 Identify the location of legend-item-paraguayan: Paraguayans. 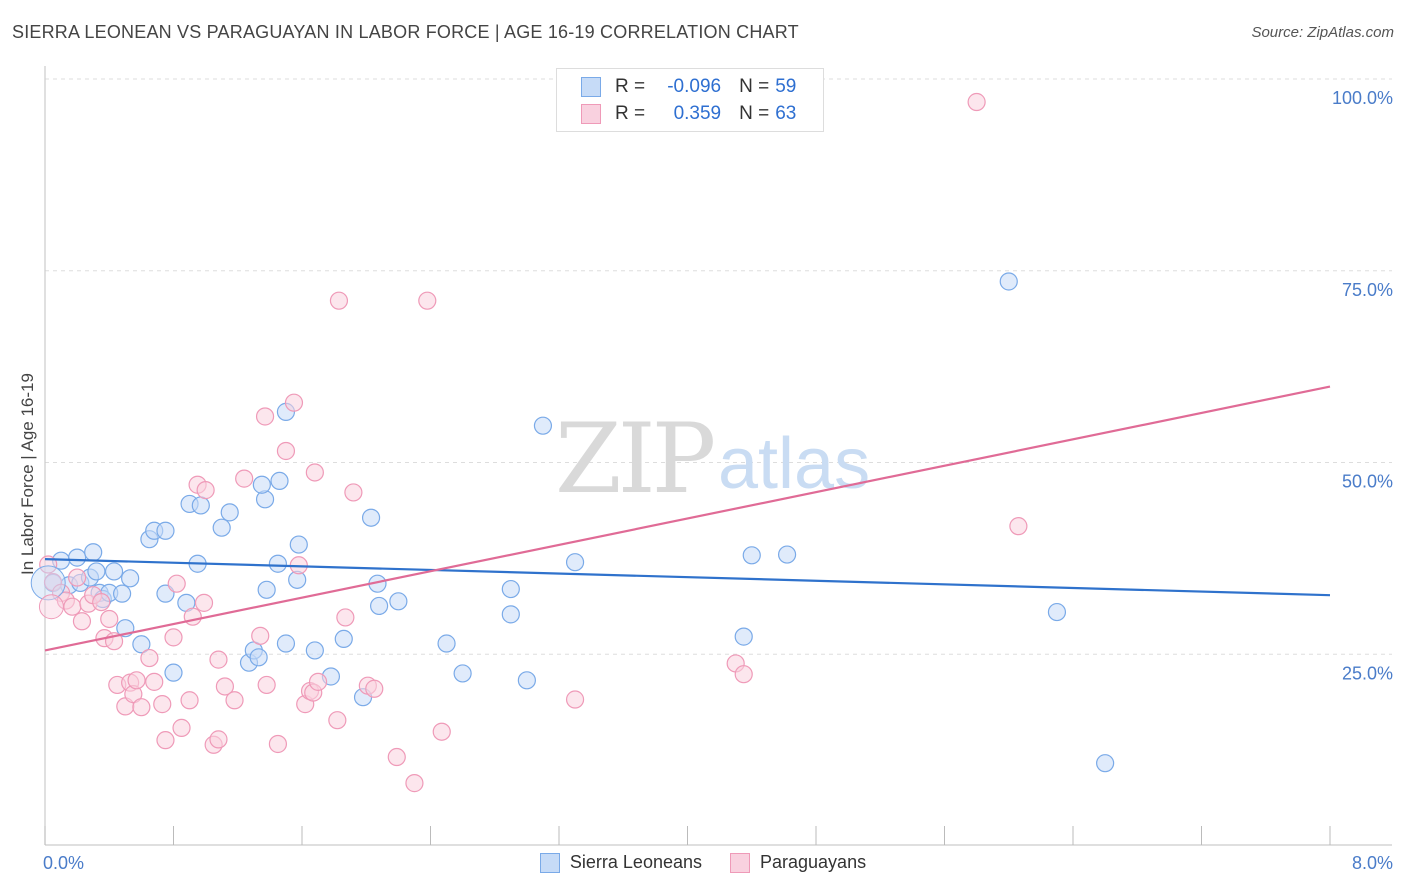
(798, 862).